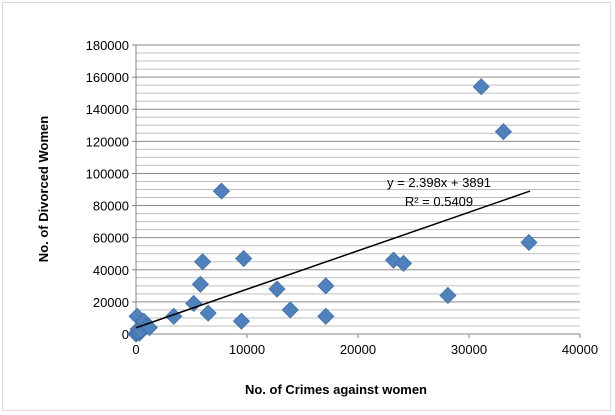 The width and height of the screenshot is (615, 415). I want to click on x-tick-label: 40000, so click(580, 349).